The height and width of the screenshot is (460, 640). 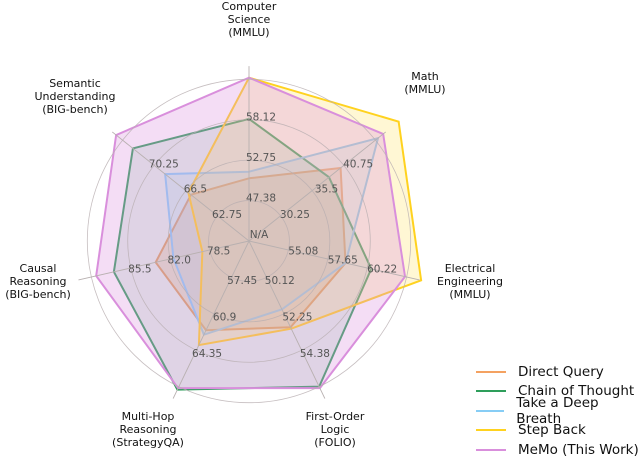 I want to click on ring-label: 78.5, so click(x=218, y=252).